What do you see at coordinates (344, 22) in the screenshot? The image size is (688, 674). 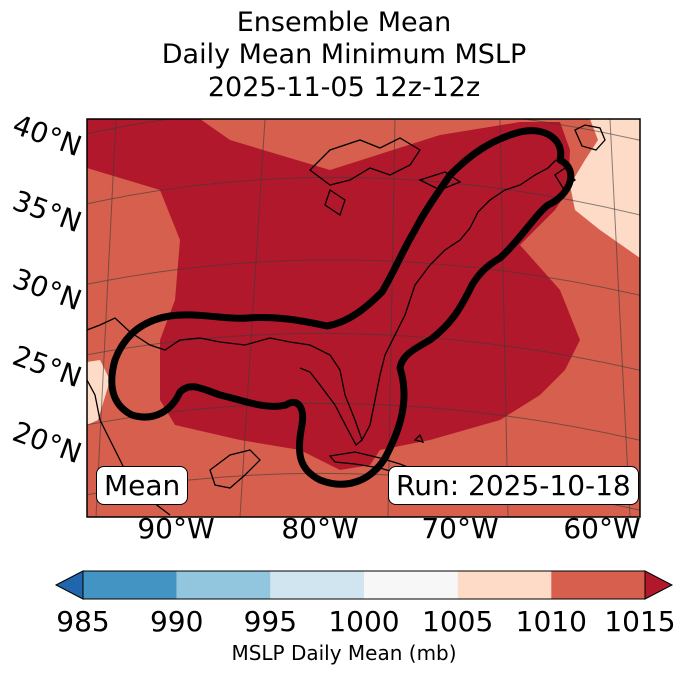 I see `title-line-1: Ensemble Mean` at bounding box center [344, 22].